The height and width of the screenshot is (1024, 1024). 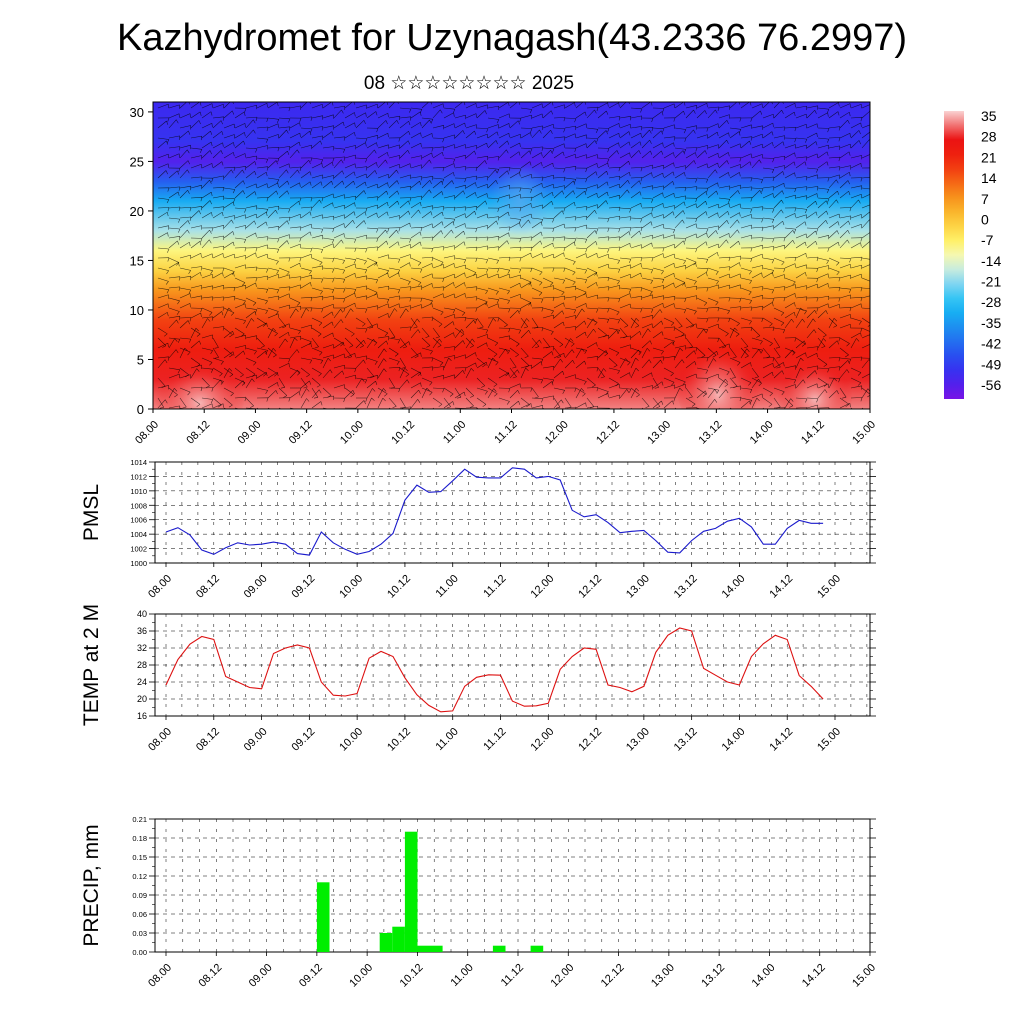 I want to click on y-tick-label: 40, so click(x=142, y=614).